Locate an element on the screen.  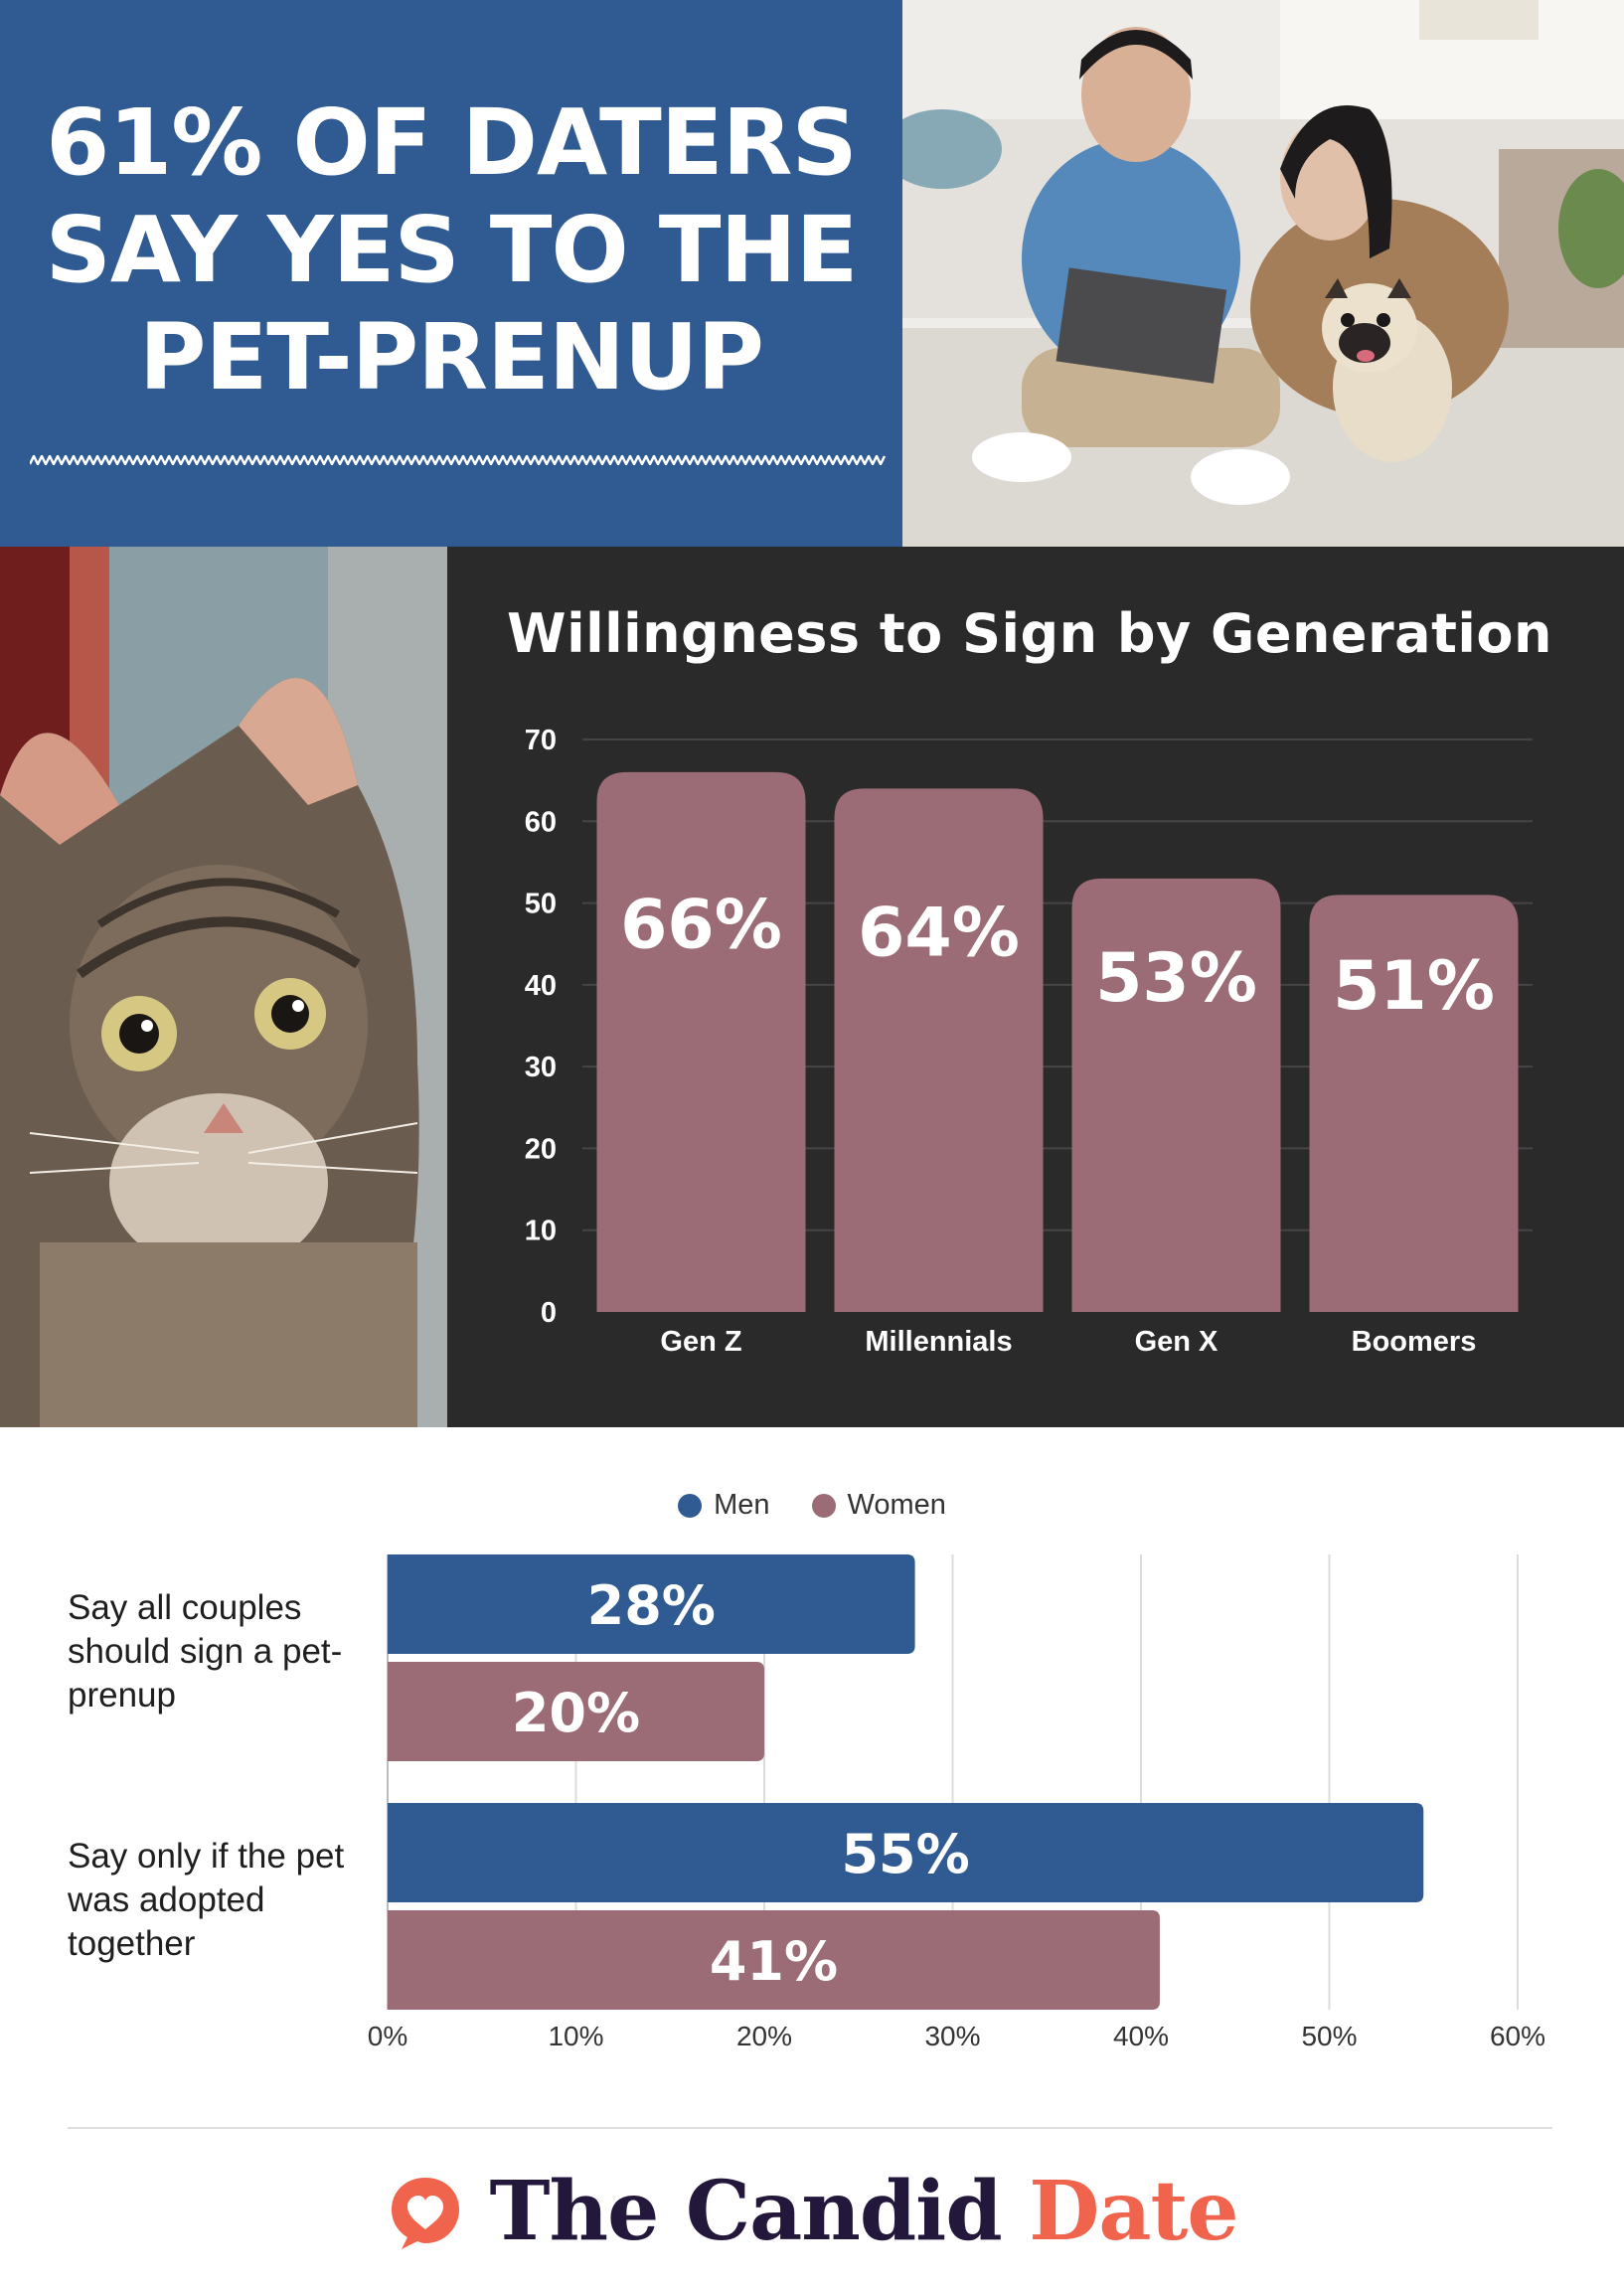
header-panel: 61% OF DATERS SAY YES TO THE PET-PRENUP is located at coordinates (451, 273).